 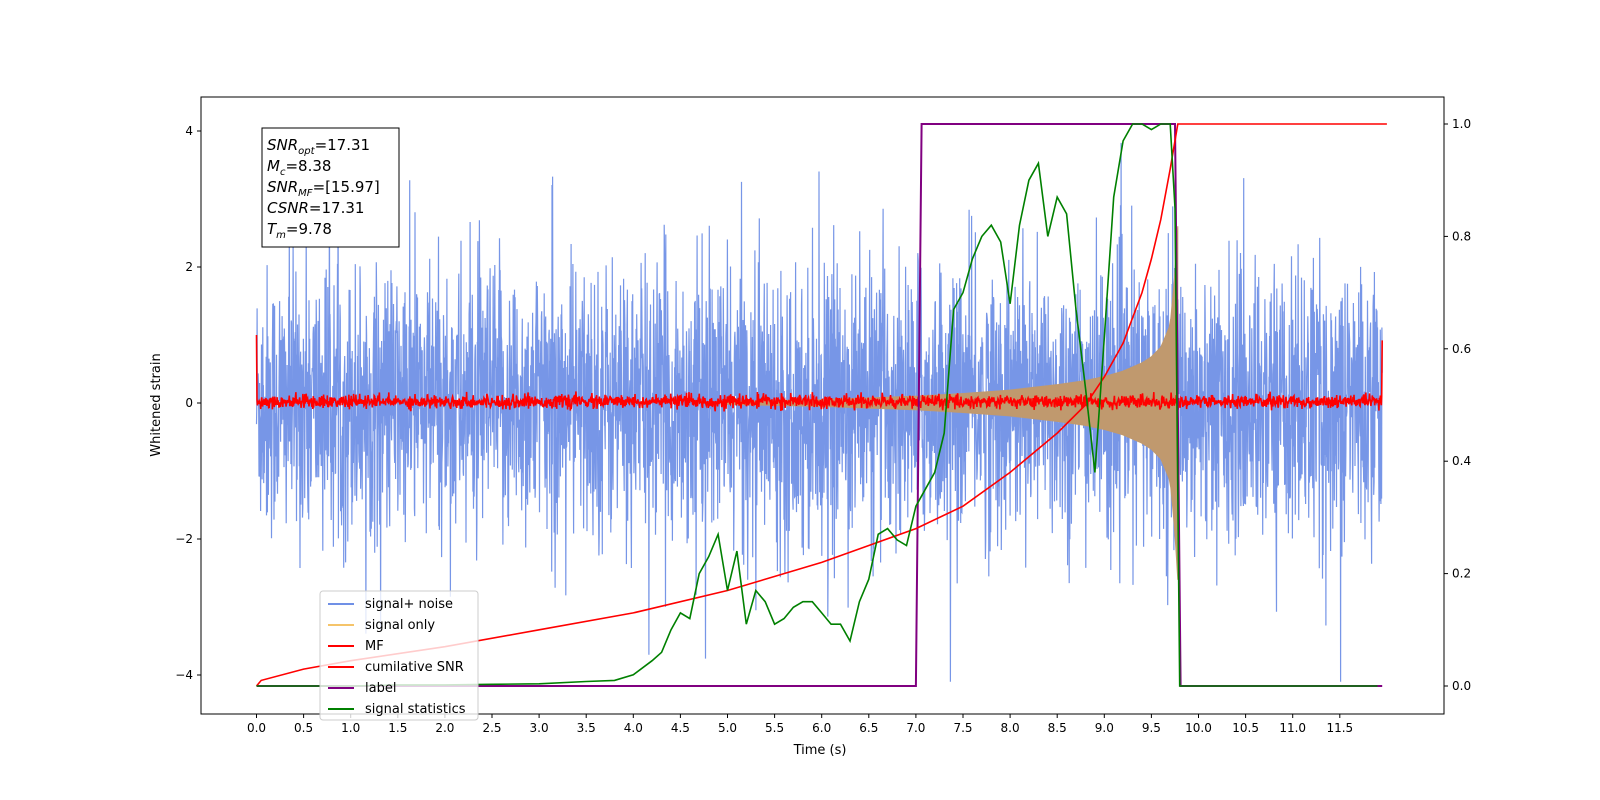 What do you see at coordinates (444, 728) in the screenshot?
I see `x-tick-label: 2.0` at bounding box center [444, 728].